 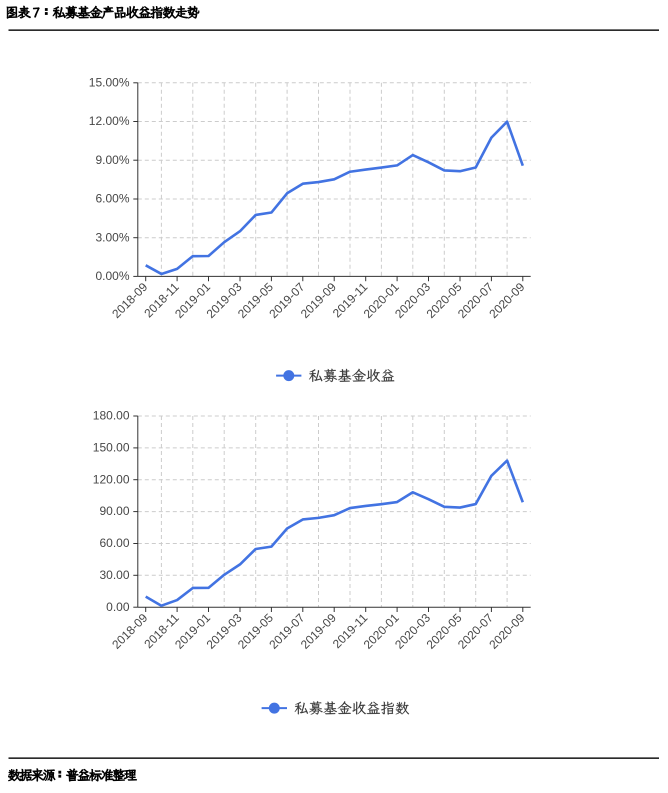 I want to click on svg-text: 150.00, so click(x=111, y=448).